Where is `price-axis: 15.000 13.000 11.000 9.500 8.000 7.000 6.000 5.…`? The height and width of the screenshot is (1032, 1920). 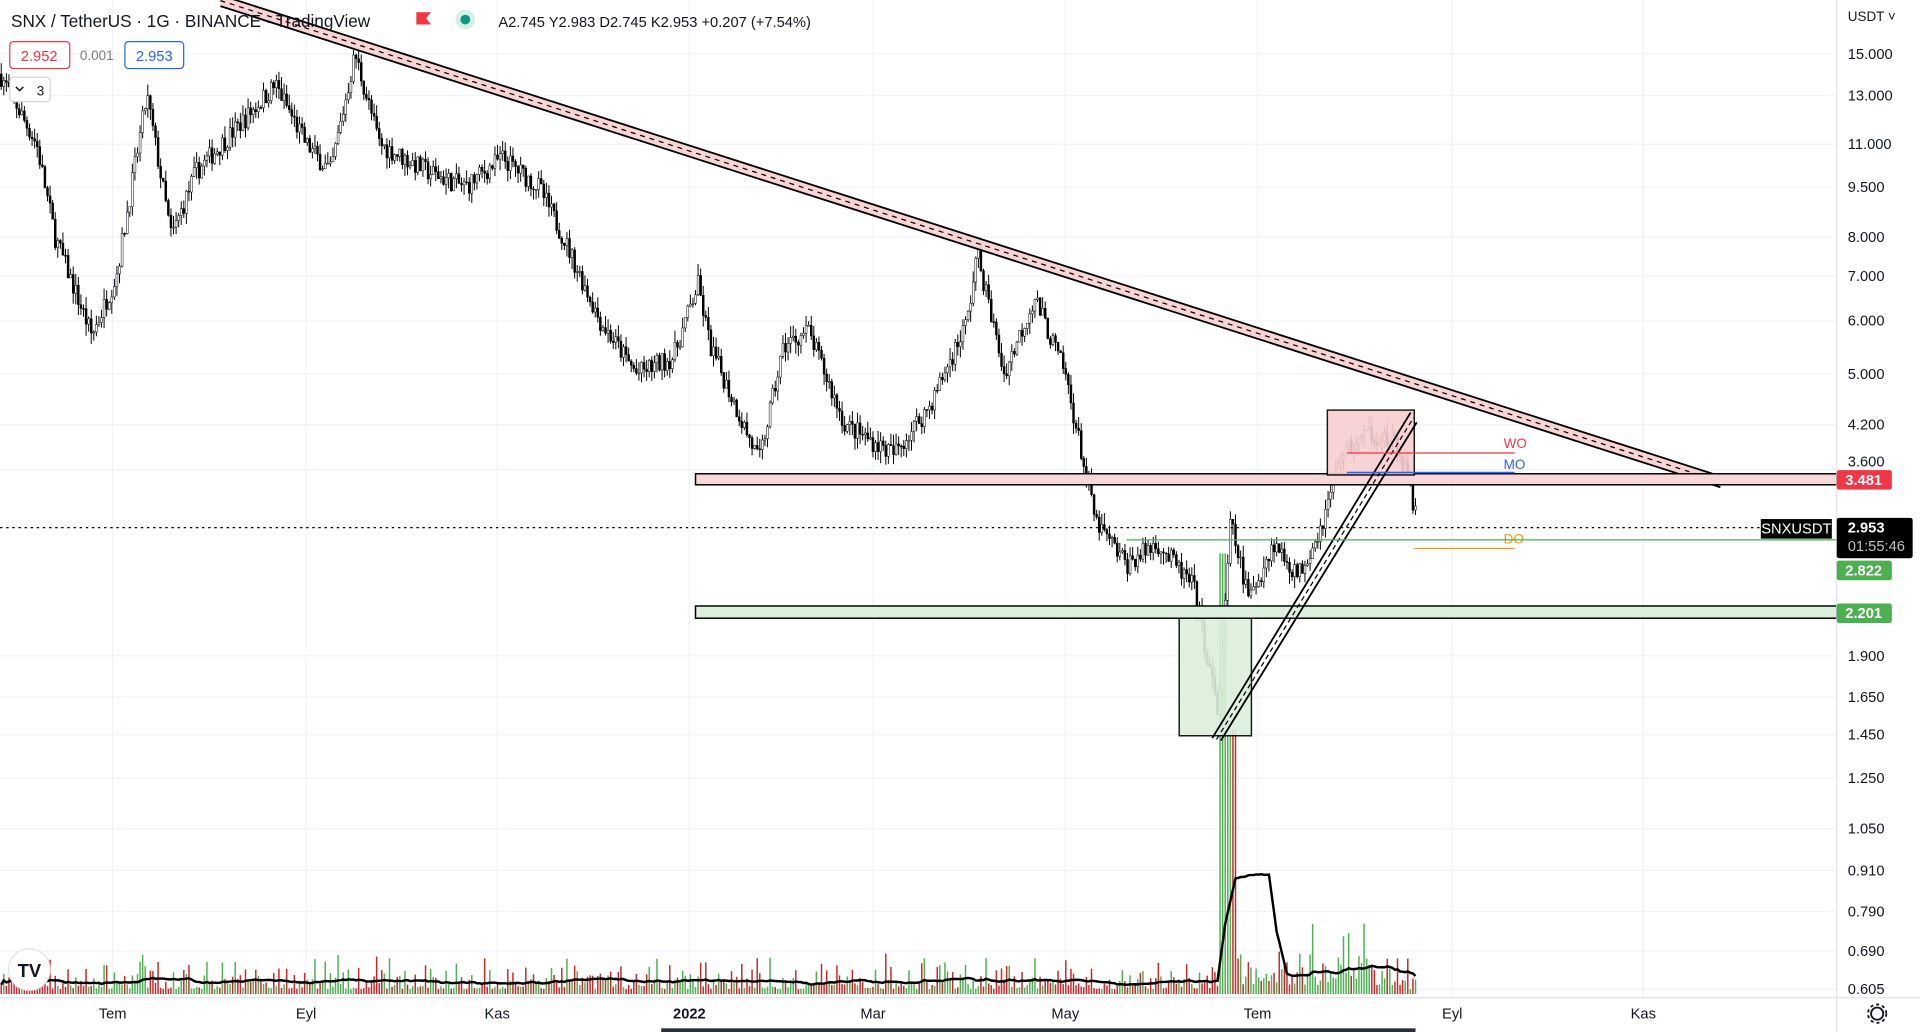
price-axis: 15.000 13.000 11.000 9.500 8.000 7.000 6.000 5.… is located at coordinates (1870, 522).